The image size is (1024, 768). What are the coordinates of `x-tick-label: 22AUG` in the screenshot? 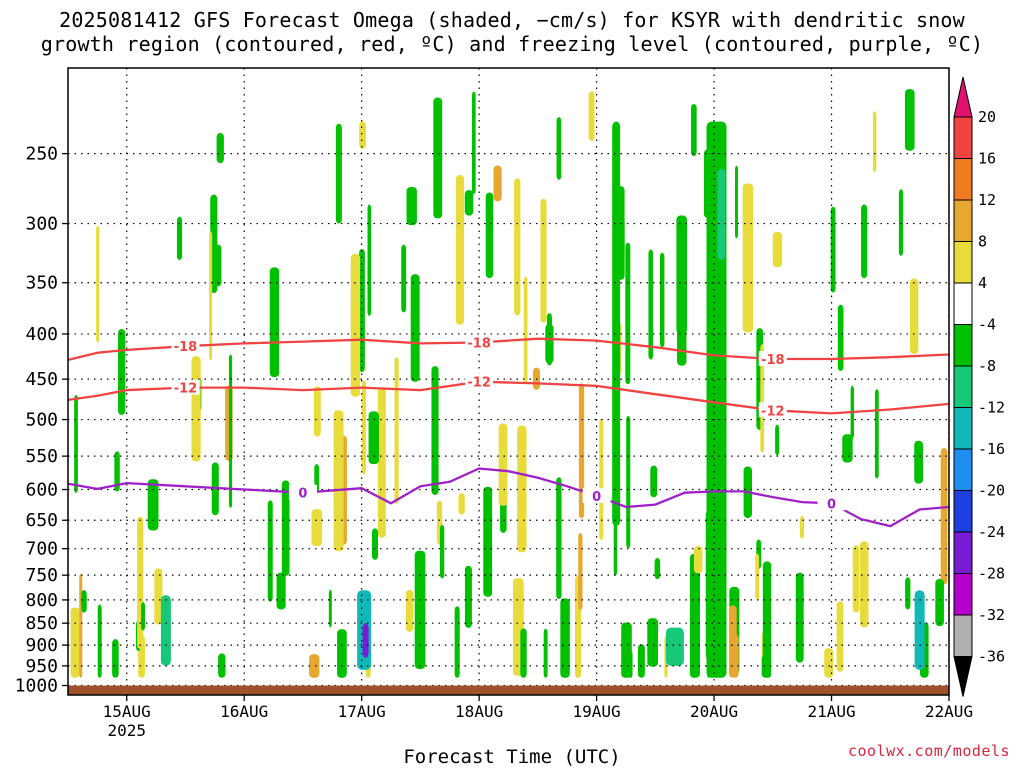 It's located at (949, 711).